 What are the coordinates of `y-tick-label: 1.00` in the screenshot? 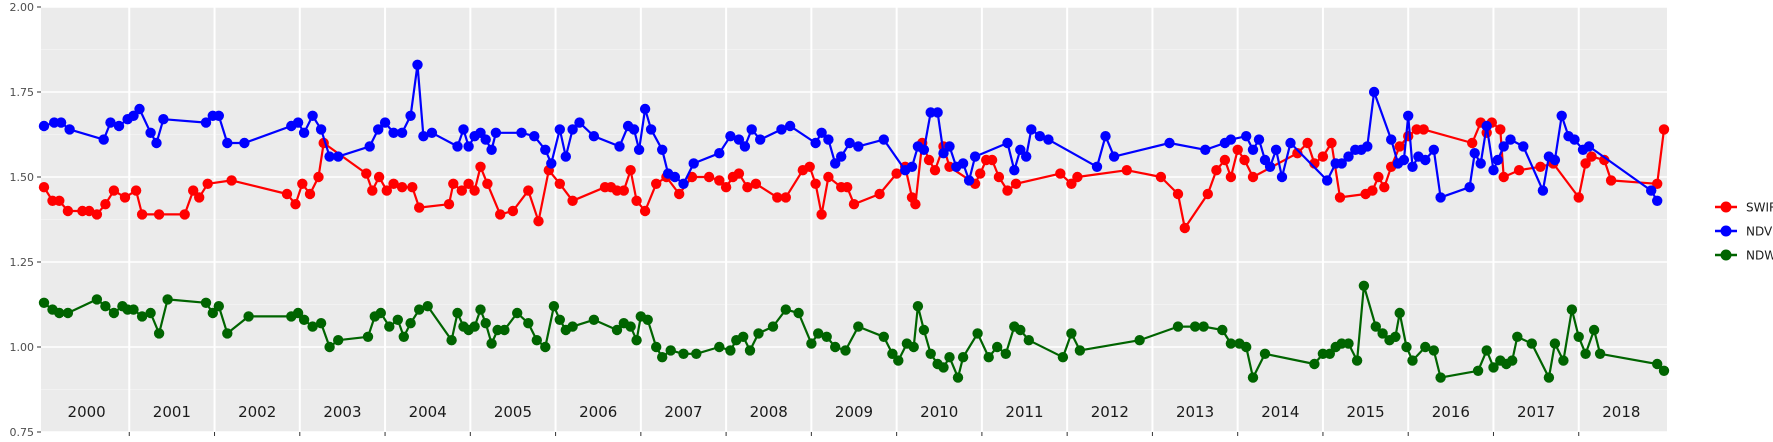 It's located at (22, 347).